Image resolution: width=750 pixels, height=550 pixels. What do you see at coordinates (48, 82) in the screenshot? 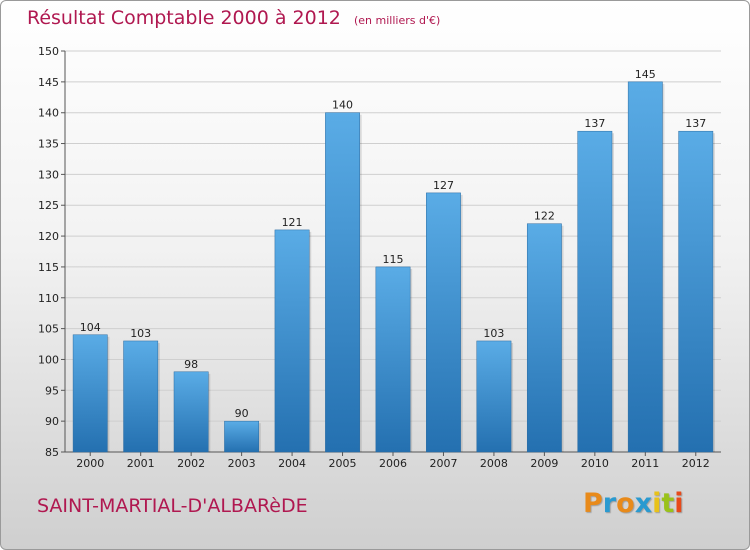
I see `y-tick-label: 145` at bounding box center [48, 82].